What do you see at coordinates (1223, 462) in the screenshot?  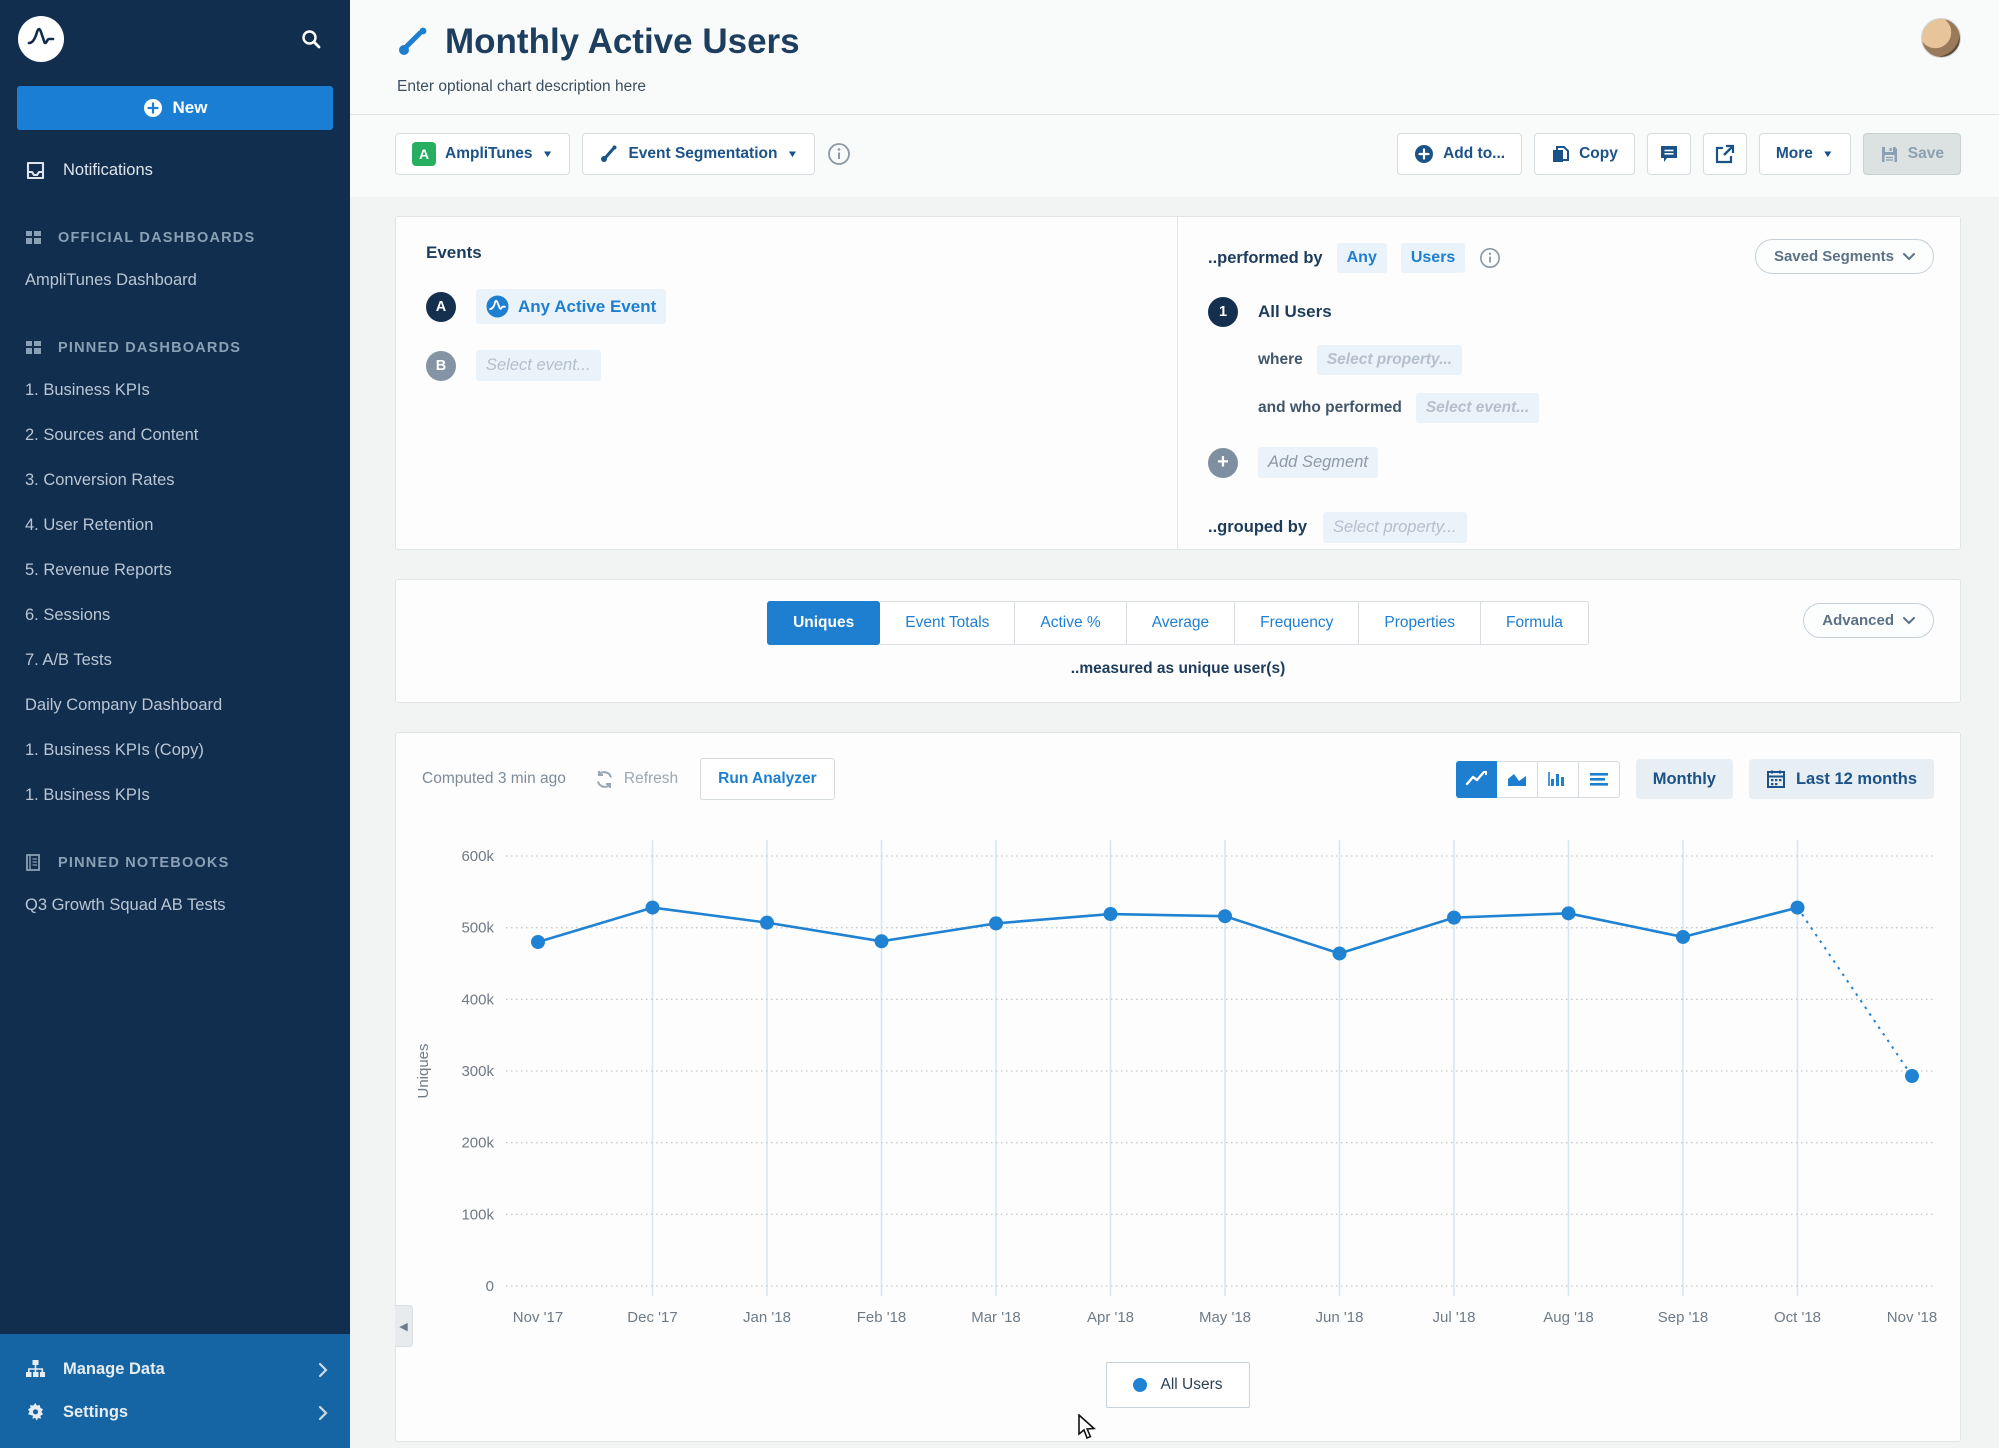 I see `add-segment-plus-icon: +` at bounding box center [1223, 462].